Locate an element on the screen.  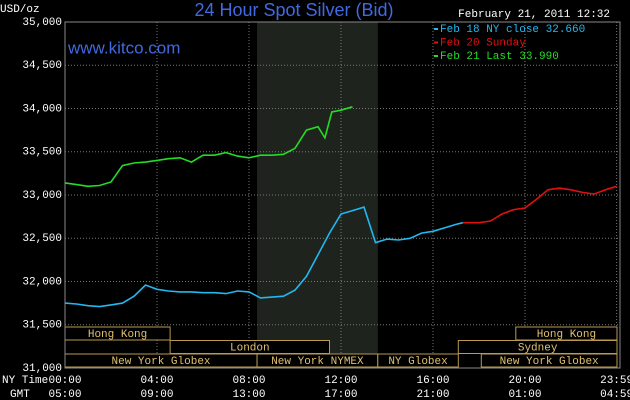
legend-entry: Feb 20 Sunday is located at coordinates (483, 43).